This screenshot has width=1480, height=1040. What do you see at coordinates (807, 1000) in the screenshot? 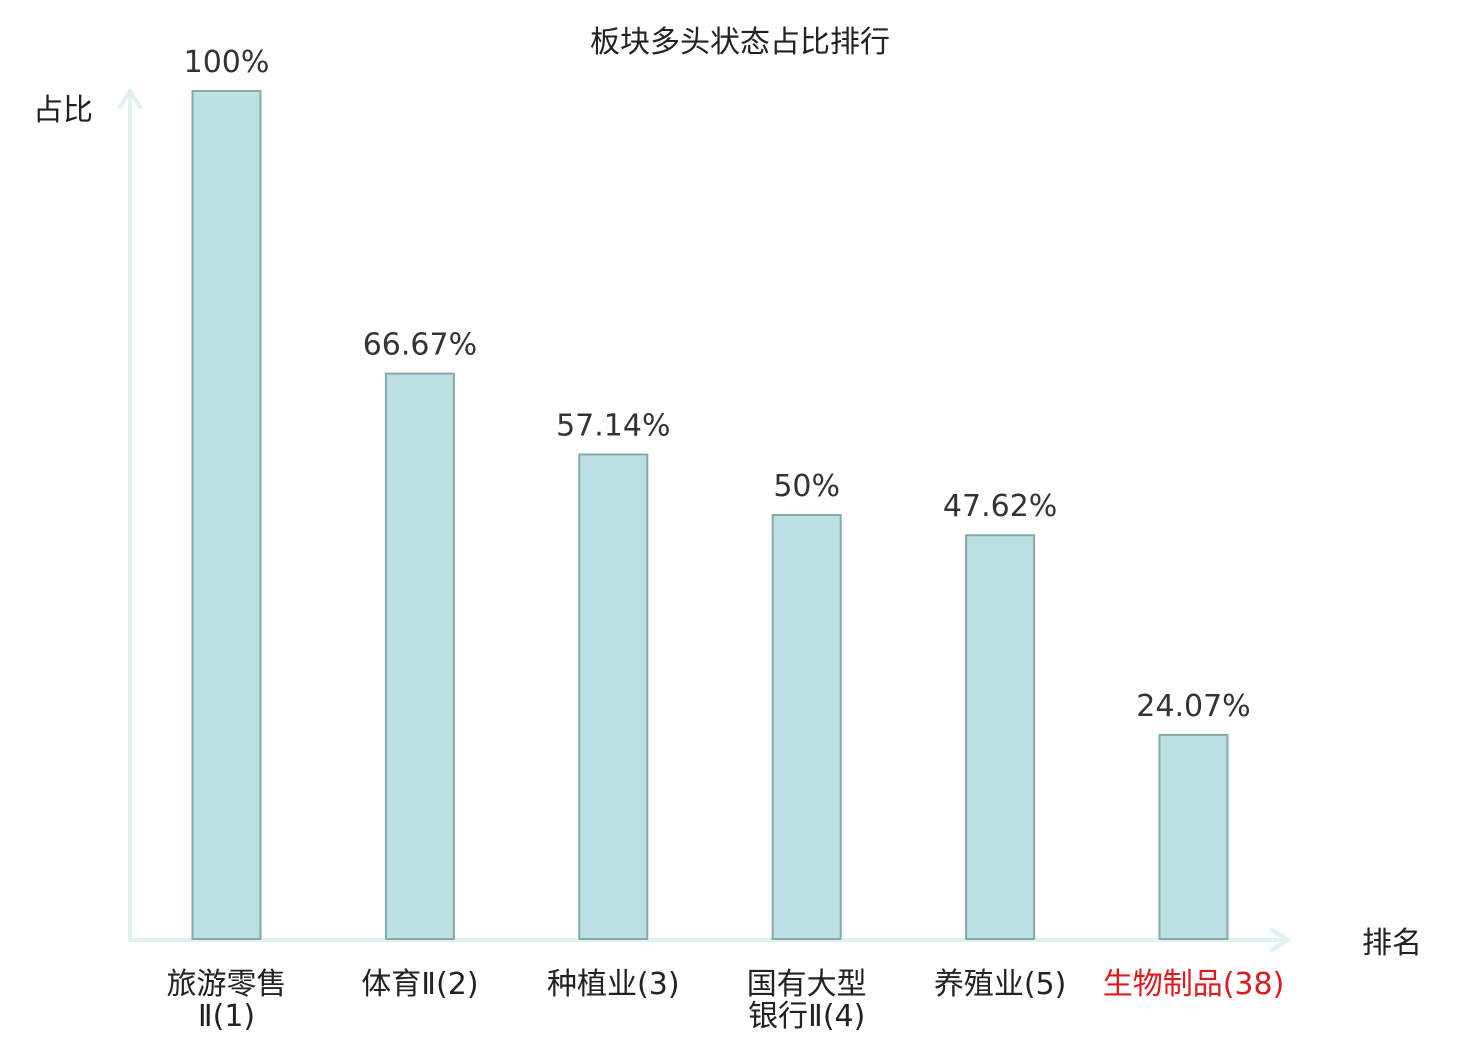
I see `category-label-4: 国有大型银行Ⅱ(4)` at bounding box center [807, 1000].